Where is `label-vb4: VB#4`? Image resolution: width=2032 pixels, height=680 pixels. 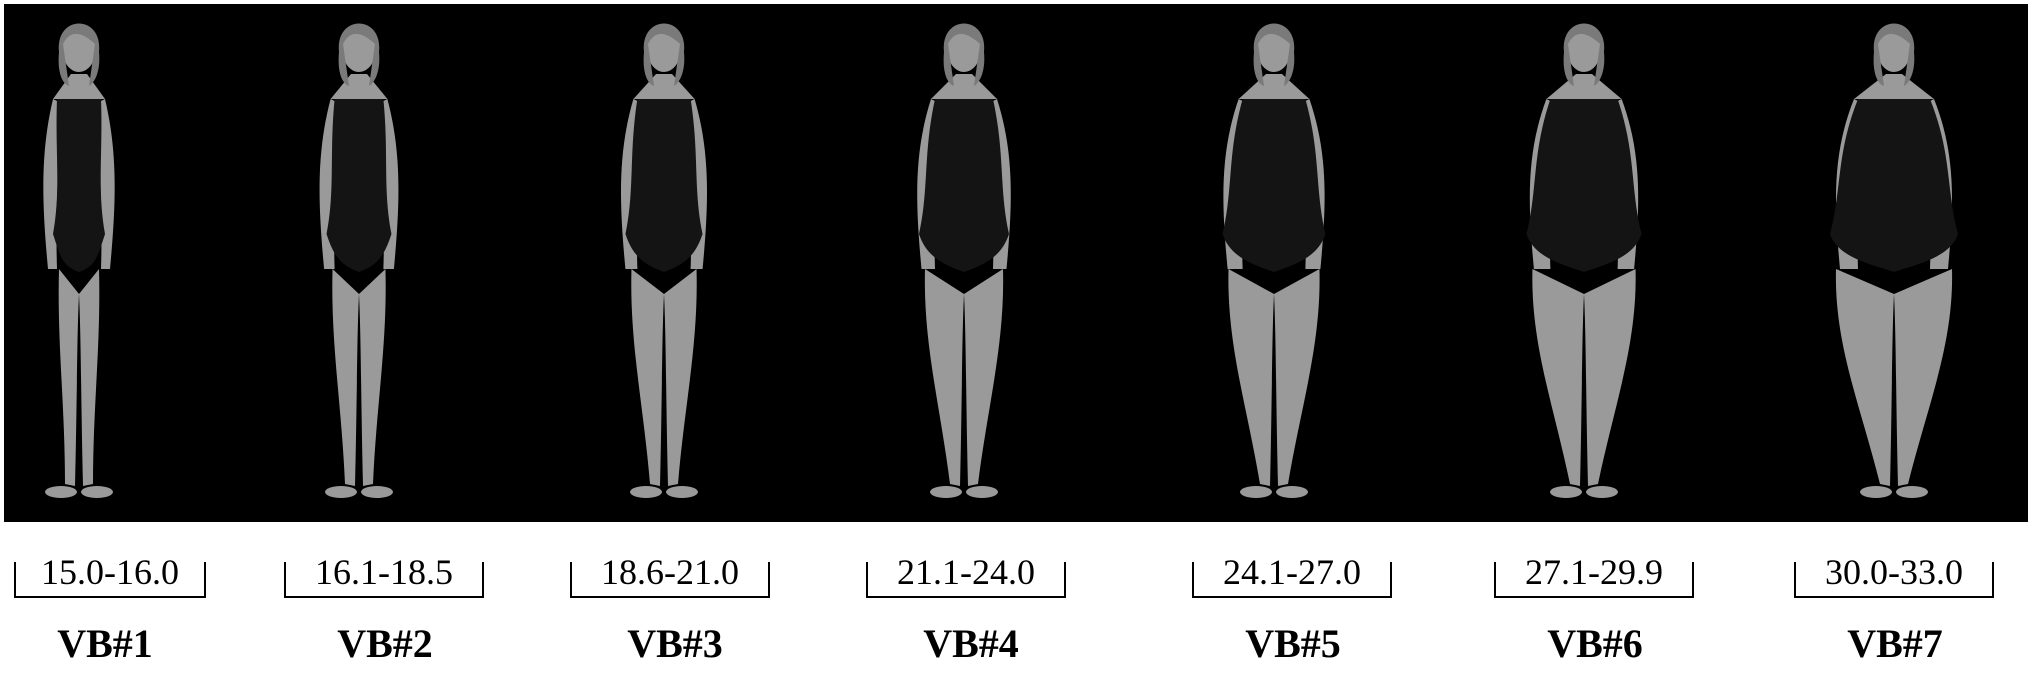 label-vb4: VB#4 is located at coordinates (971, 643).